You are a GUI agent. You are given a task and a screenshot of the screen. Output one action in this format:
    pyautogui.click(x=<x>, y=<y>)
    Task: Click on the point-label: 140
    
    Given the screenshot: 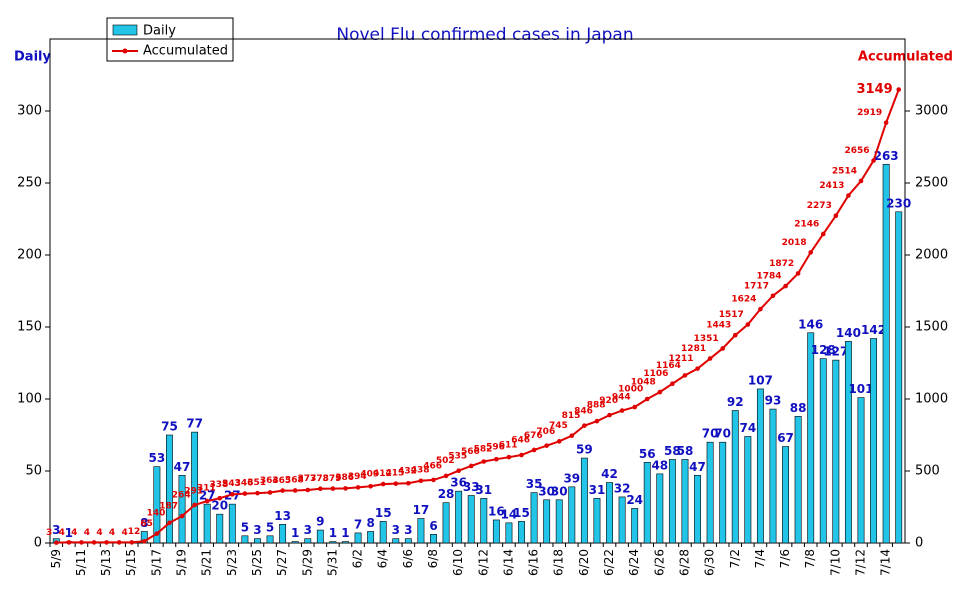 What is the action you would take?
    pyautogui.click(x=156, y=513)
    